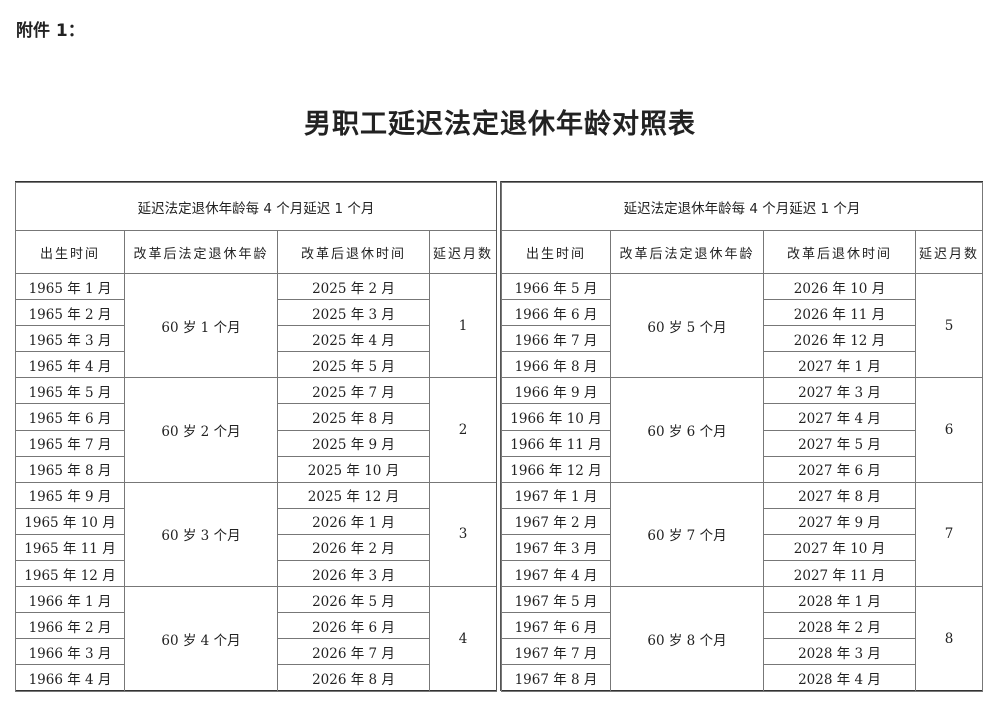 This screenshot has width=1000, height=706. I want to click on birth-date-cell: 1967 年 1 月, so click(556, 495).